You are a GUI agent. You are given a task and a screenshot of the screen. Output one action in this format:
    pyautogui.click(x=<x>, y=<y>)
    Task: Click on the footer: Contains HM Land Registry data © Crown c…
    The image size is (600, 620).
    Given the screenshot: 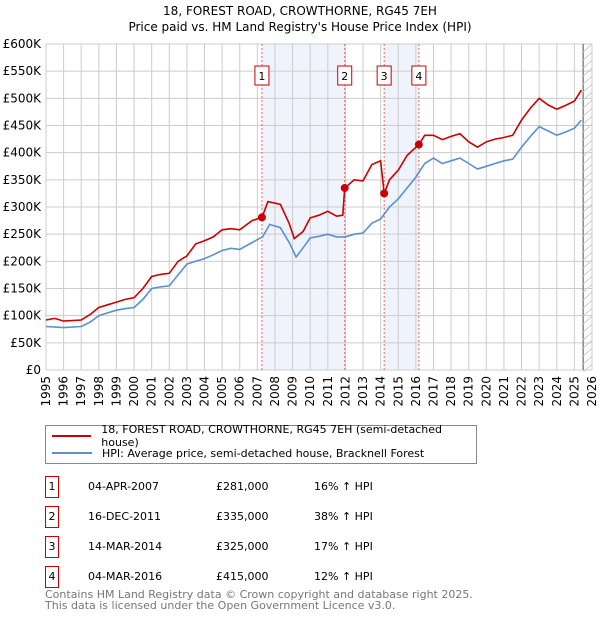 What is the action you would take?
    pyautogui.click(x=259, y=600)
    